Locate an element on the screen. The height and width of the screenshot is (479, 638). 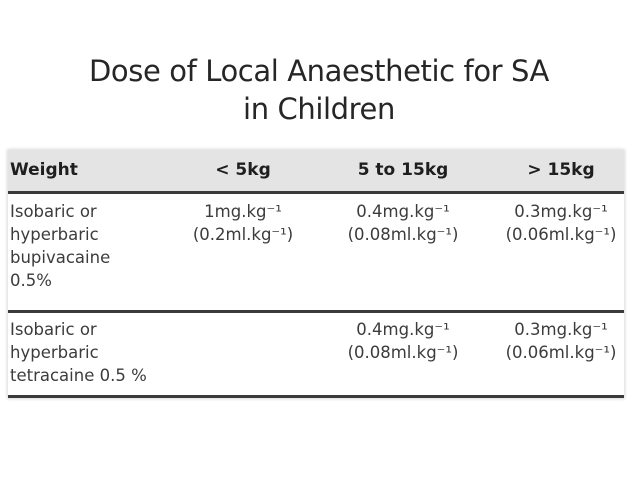
title-line-2: in Children is located at coordinates (319, 109).